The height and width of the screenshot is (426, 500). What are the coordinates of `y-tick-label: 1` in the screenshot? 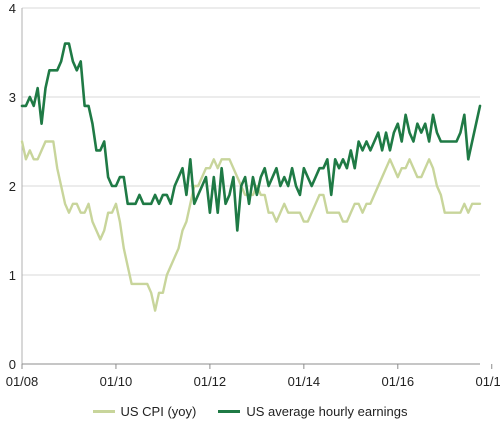 It's located at (12, 275).